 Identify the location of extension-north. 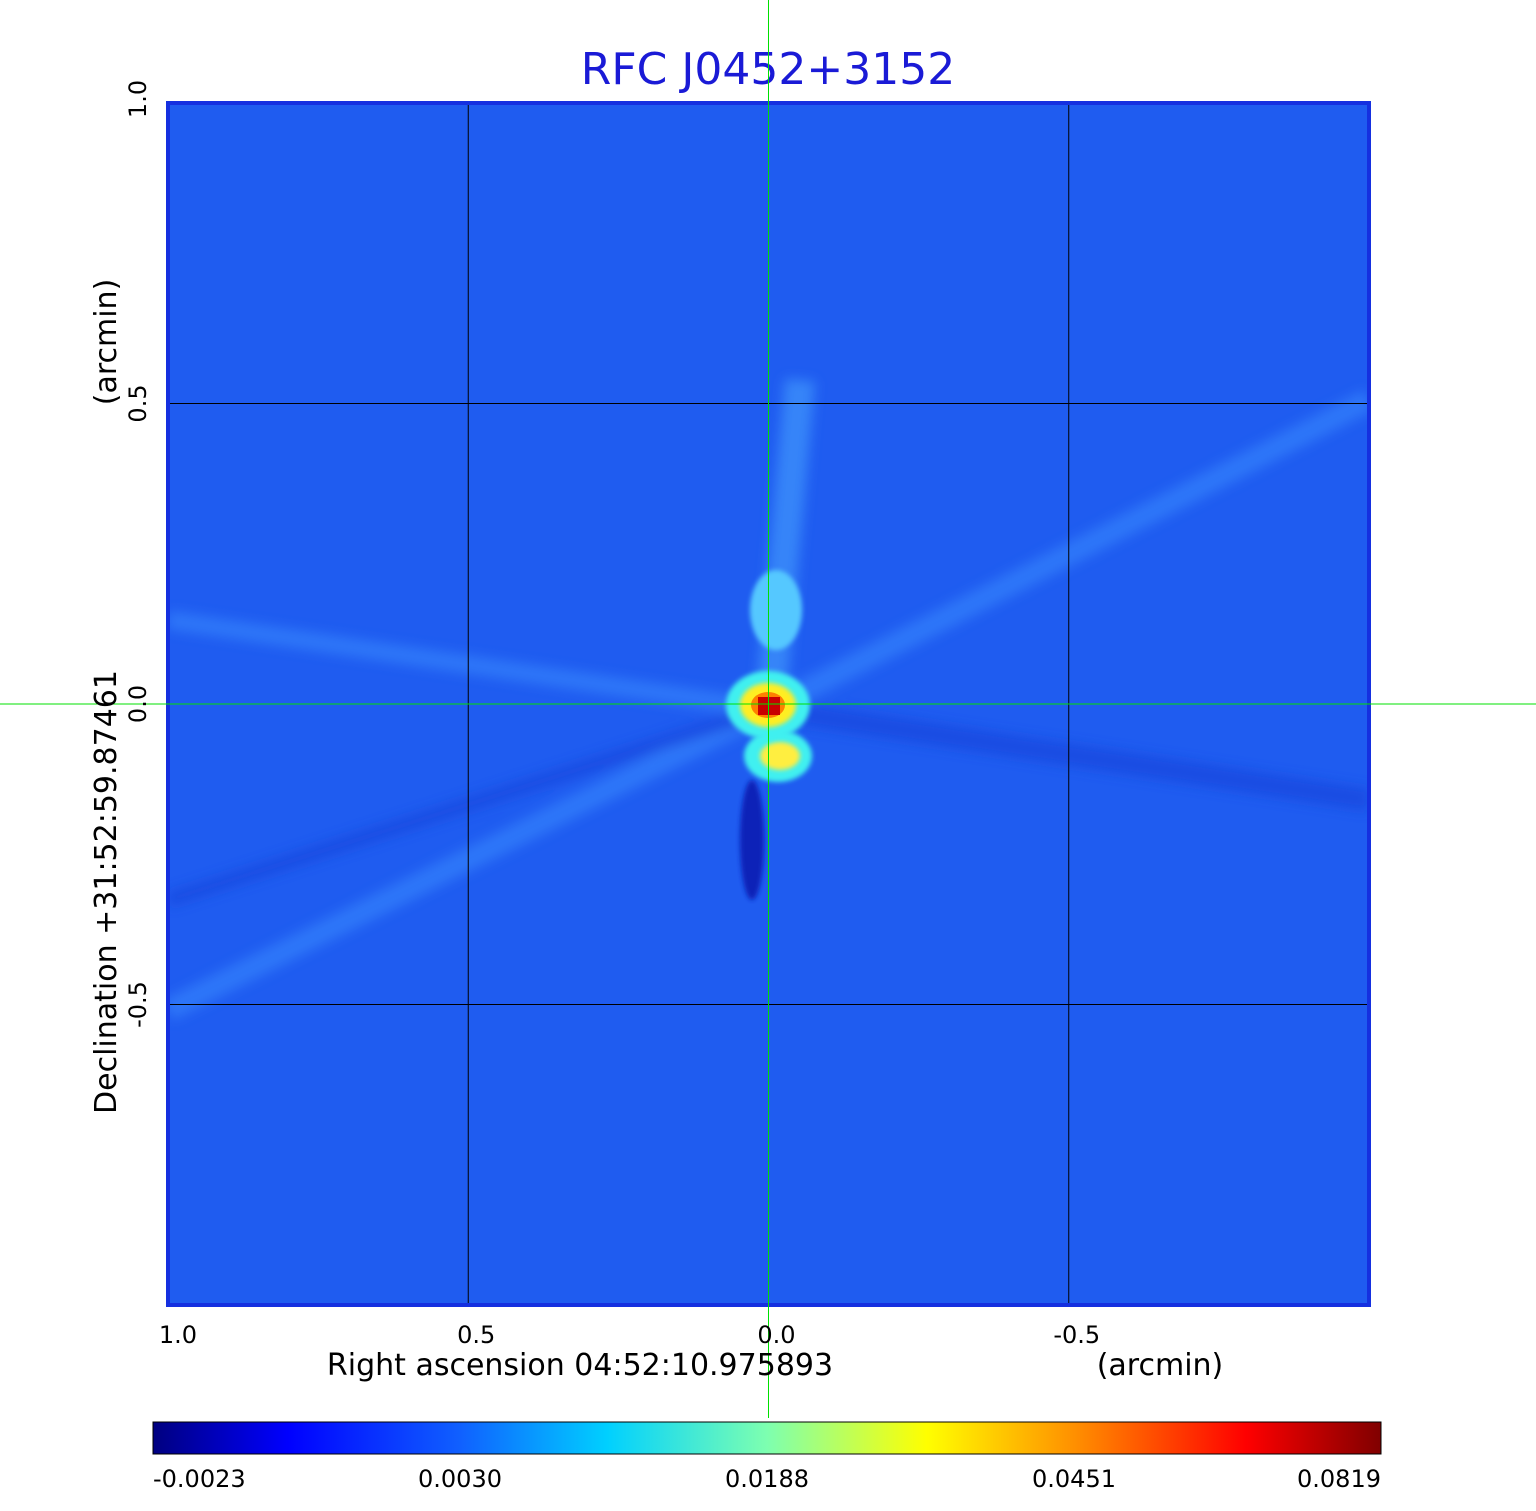
(776, 610).